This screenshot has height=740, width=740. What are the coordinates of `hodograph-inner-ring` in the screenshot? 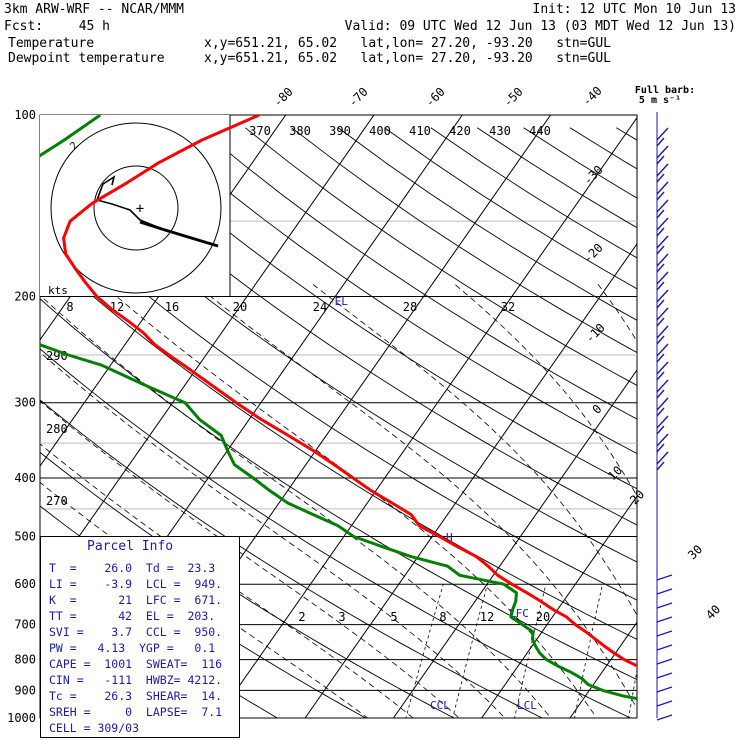 It's located at (136, 208).